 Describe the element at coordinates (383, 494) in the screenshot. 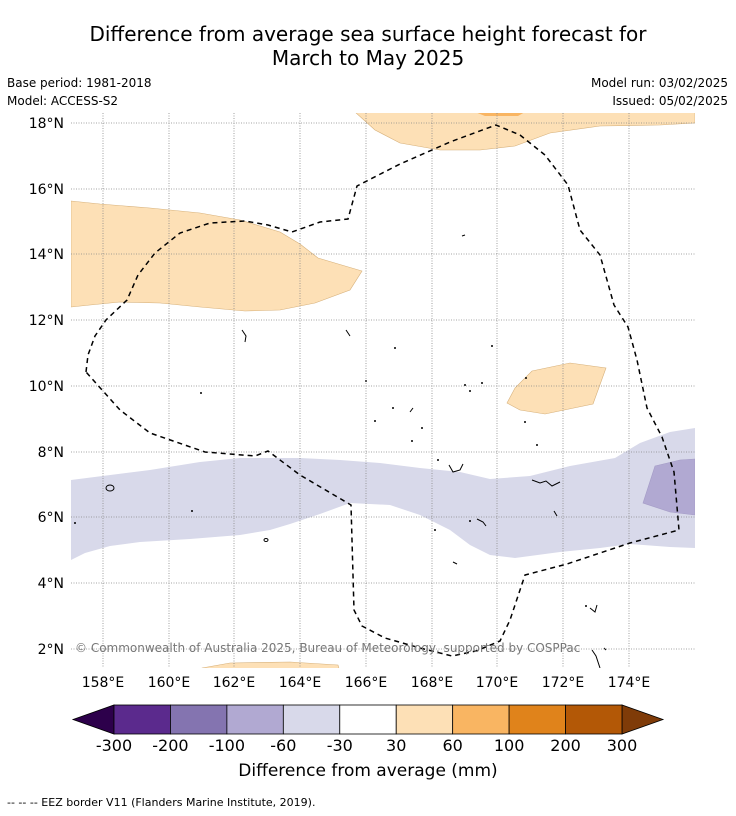

I see `anomaly-band-negative` at that location.